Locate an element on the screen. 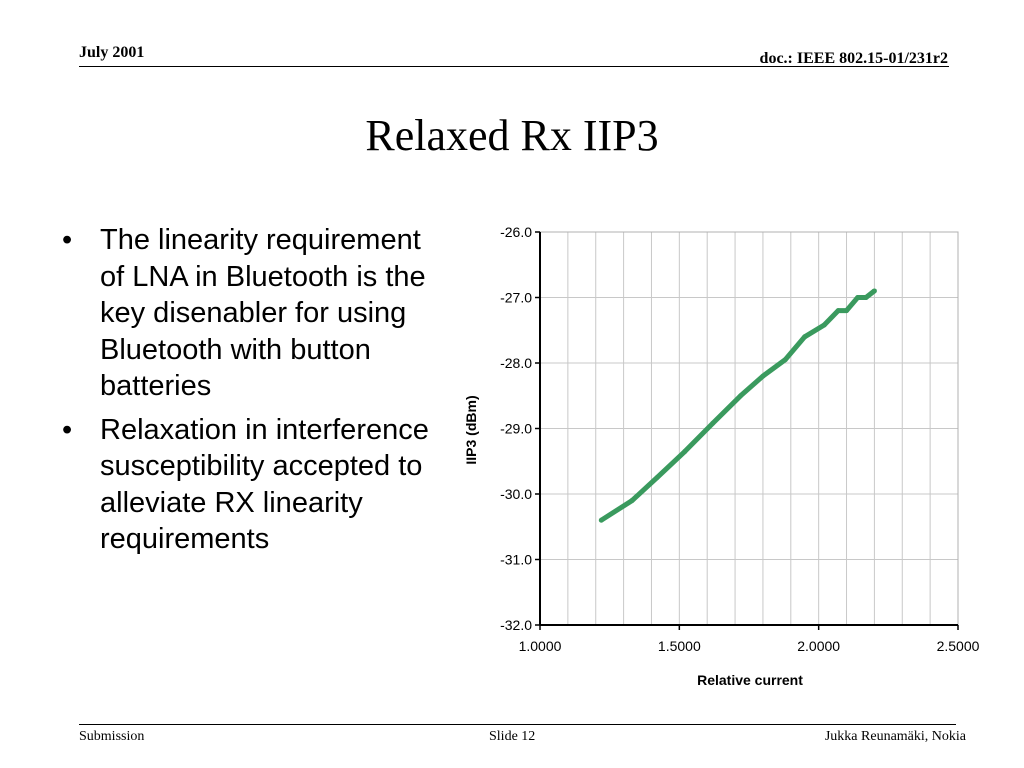  x-tick-label: 2.0000 is located at coordinates (818, 646).